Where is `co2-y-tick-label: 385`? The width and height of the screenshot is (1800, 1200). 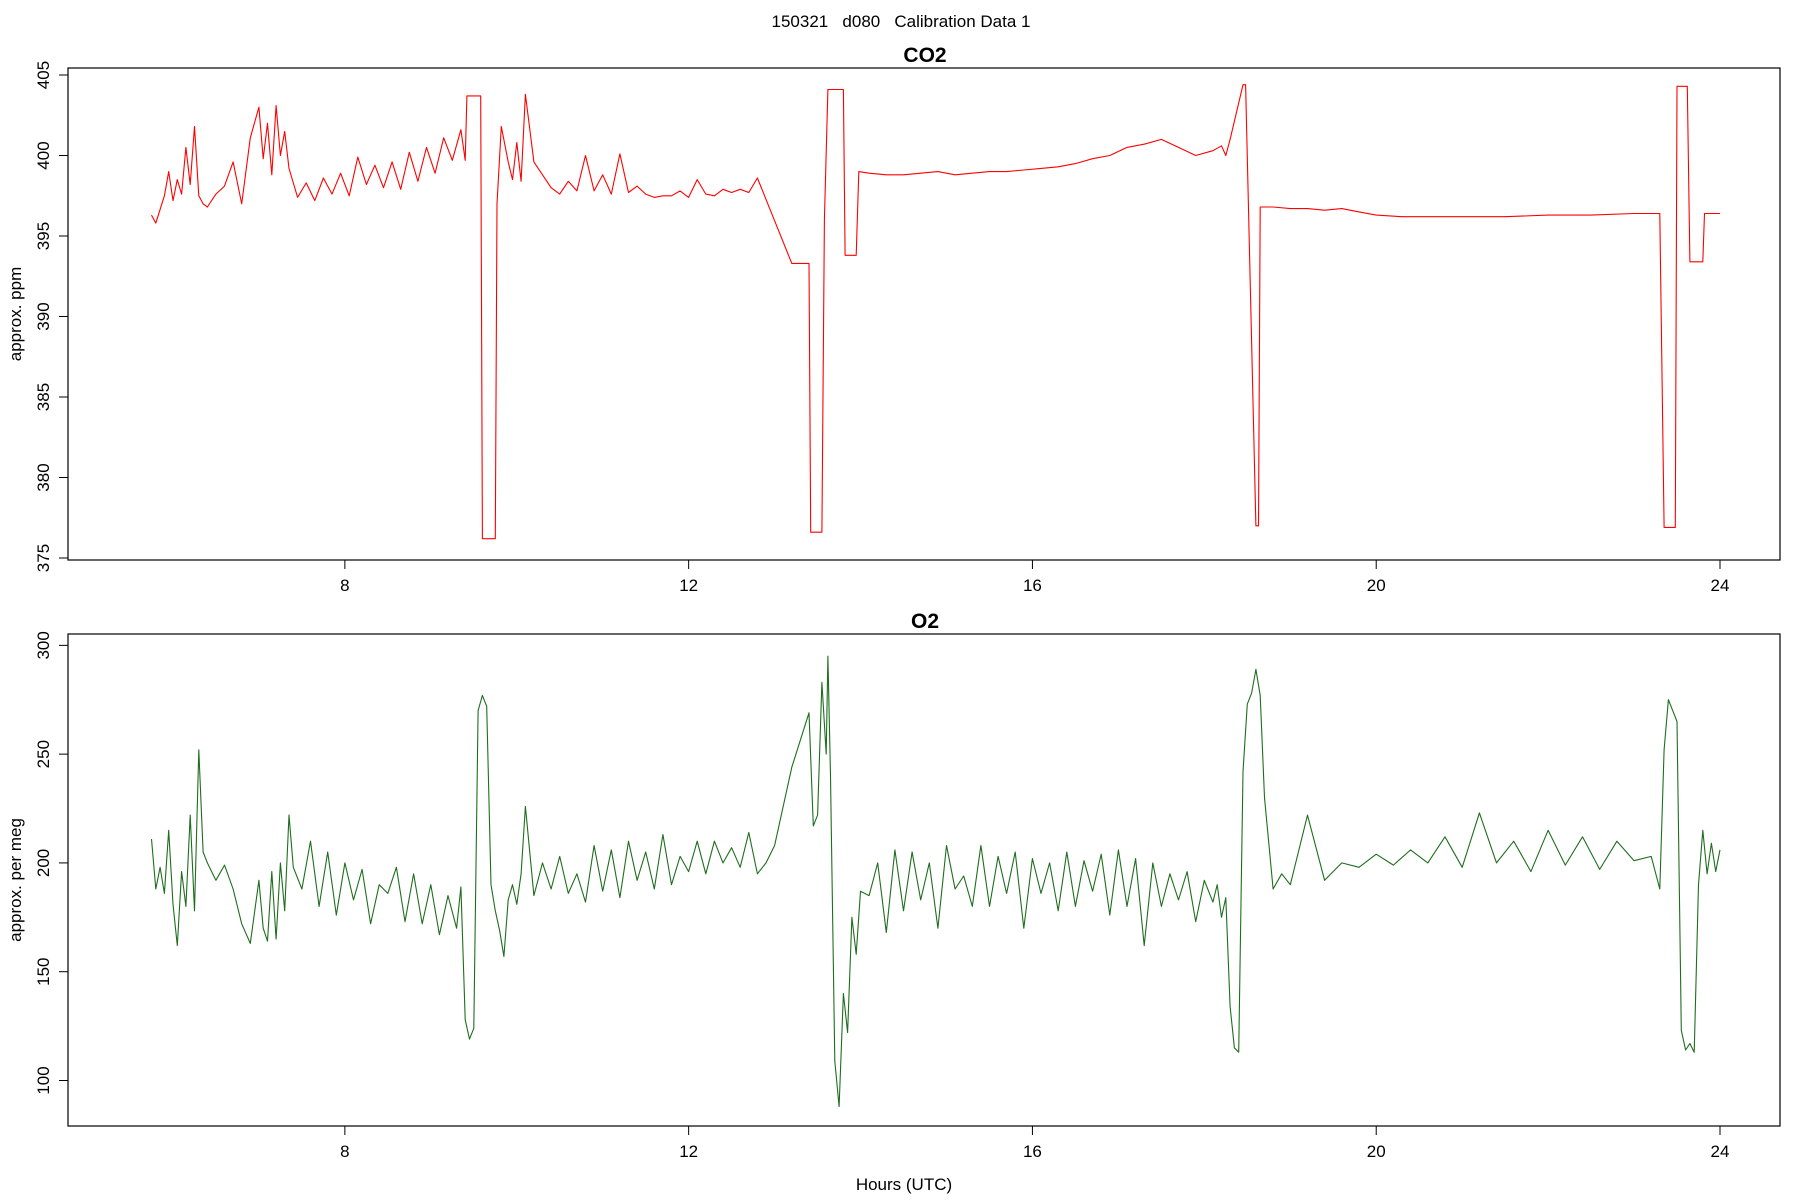 co2-y-tick-label: 385 is located at coordinates (43, 397).